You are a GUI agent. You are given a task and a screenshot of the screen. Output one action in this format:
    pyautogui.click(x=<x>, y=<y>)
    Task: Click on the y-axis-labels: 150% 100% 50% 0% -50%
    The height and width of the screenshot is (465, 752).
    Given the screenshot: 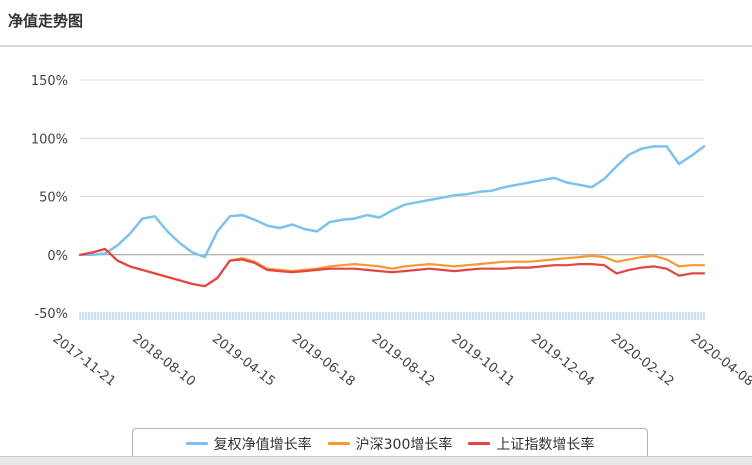 What is the action you would take?
    pyautogui.click(x=49, y=198)
    